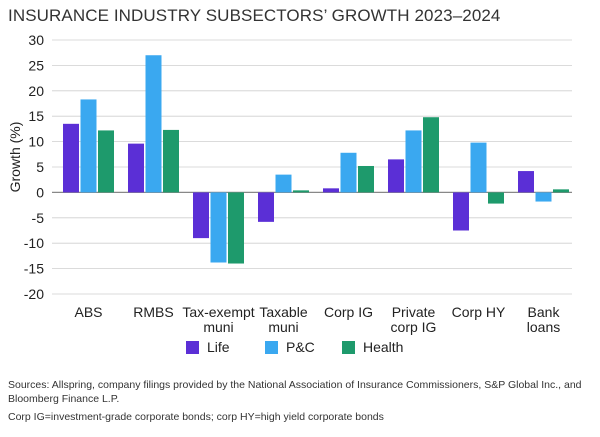 This screenshot has height=437, width=600. I want to click on y-tick-label: -5, so click(38, 218).